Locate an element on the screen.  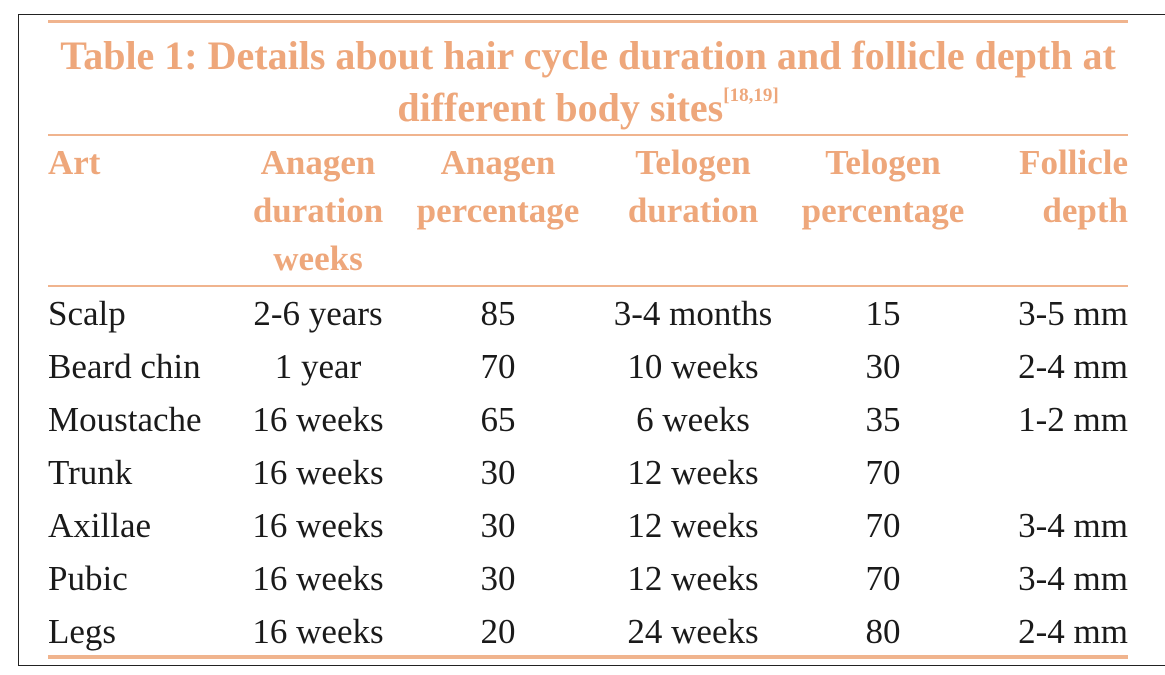
title-rule is located at coordinates (588, 135).